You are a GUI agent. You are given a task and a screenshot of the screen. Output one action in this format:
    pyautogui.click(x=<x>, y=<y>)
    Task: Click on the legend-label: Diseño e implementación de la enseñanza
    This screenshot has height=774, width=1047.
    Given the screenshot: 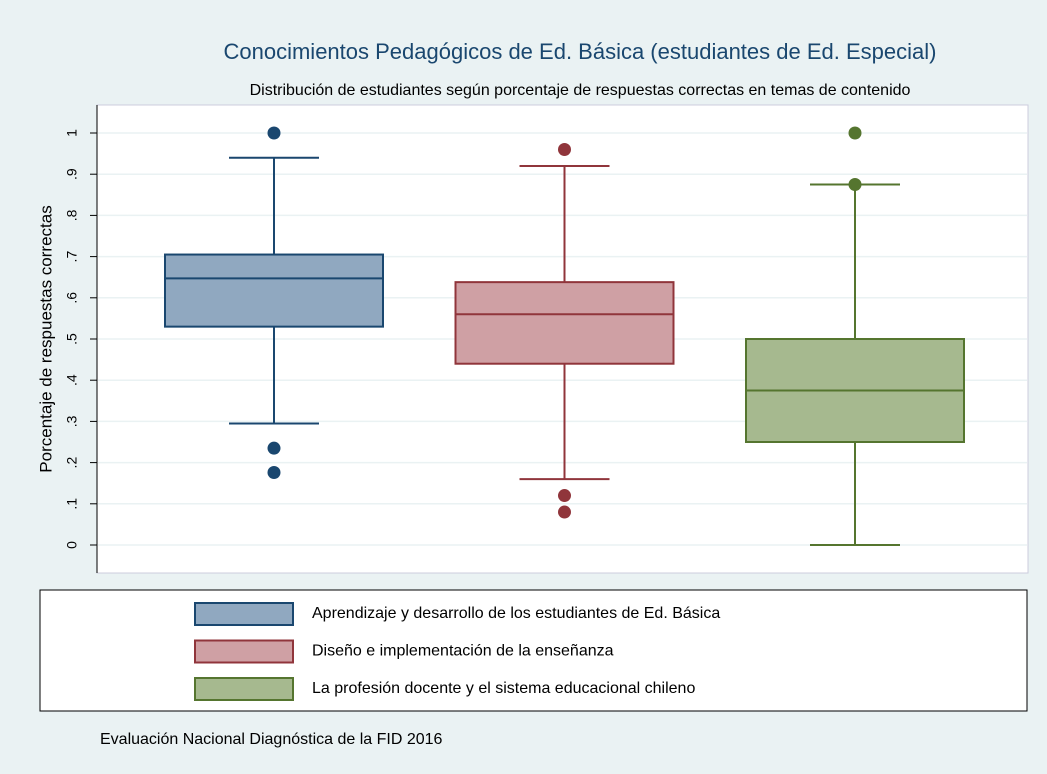 What is the action you would take?
    pyautogui.click(x=463, y=651)
    